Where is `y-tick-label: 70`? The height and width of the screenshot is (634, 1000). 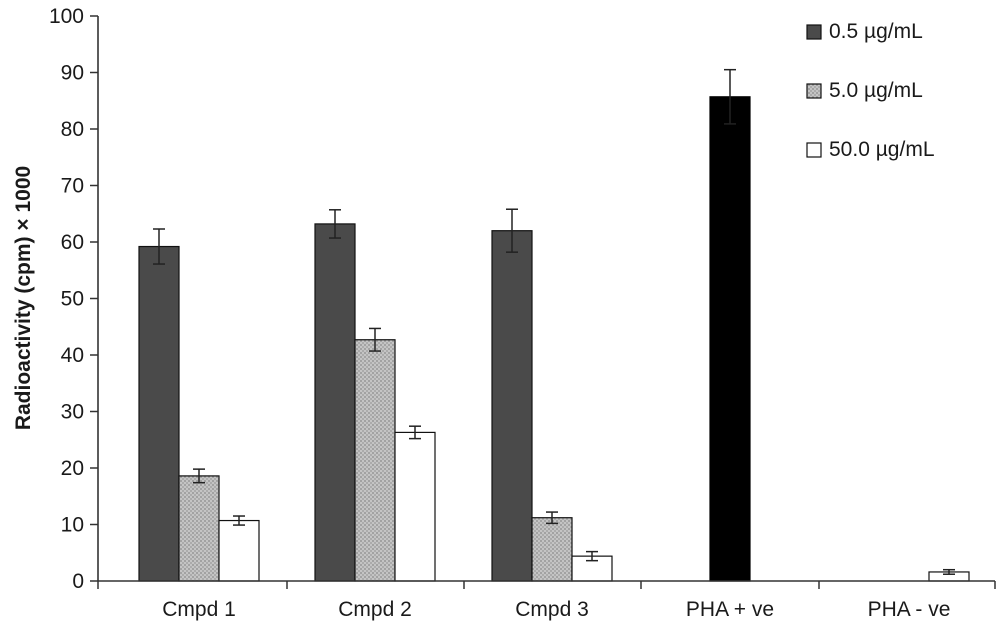 y-tick-label: 70 is located at coordinates (72, 186).